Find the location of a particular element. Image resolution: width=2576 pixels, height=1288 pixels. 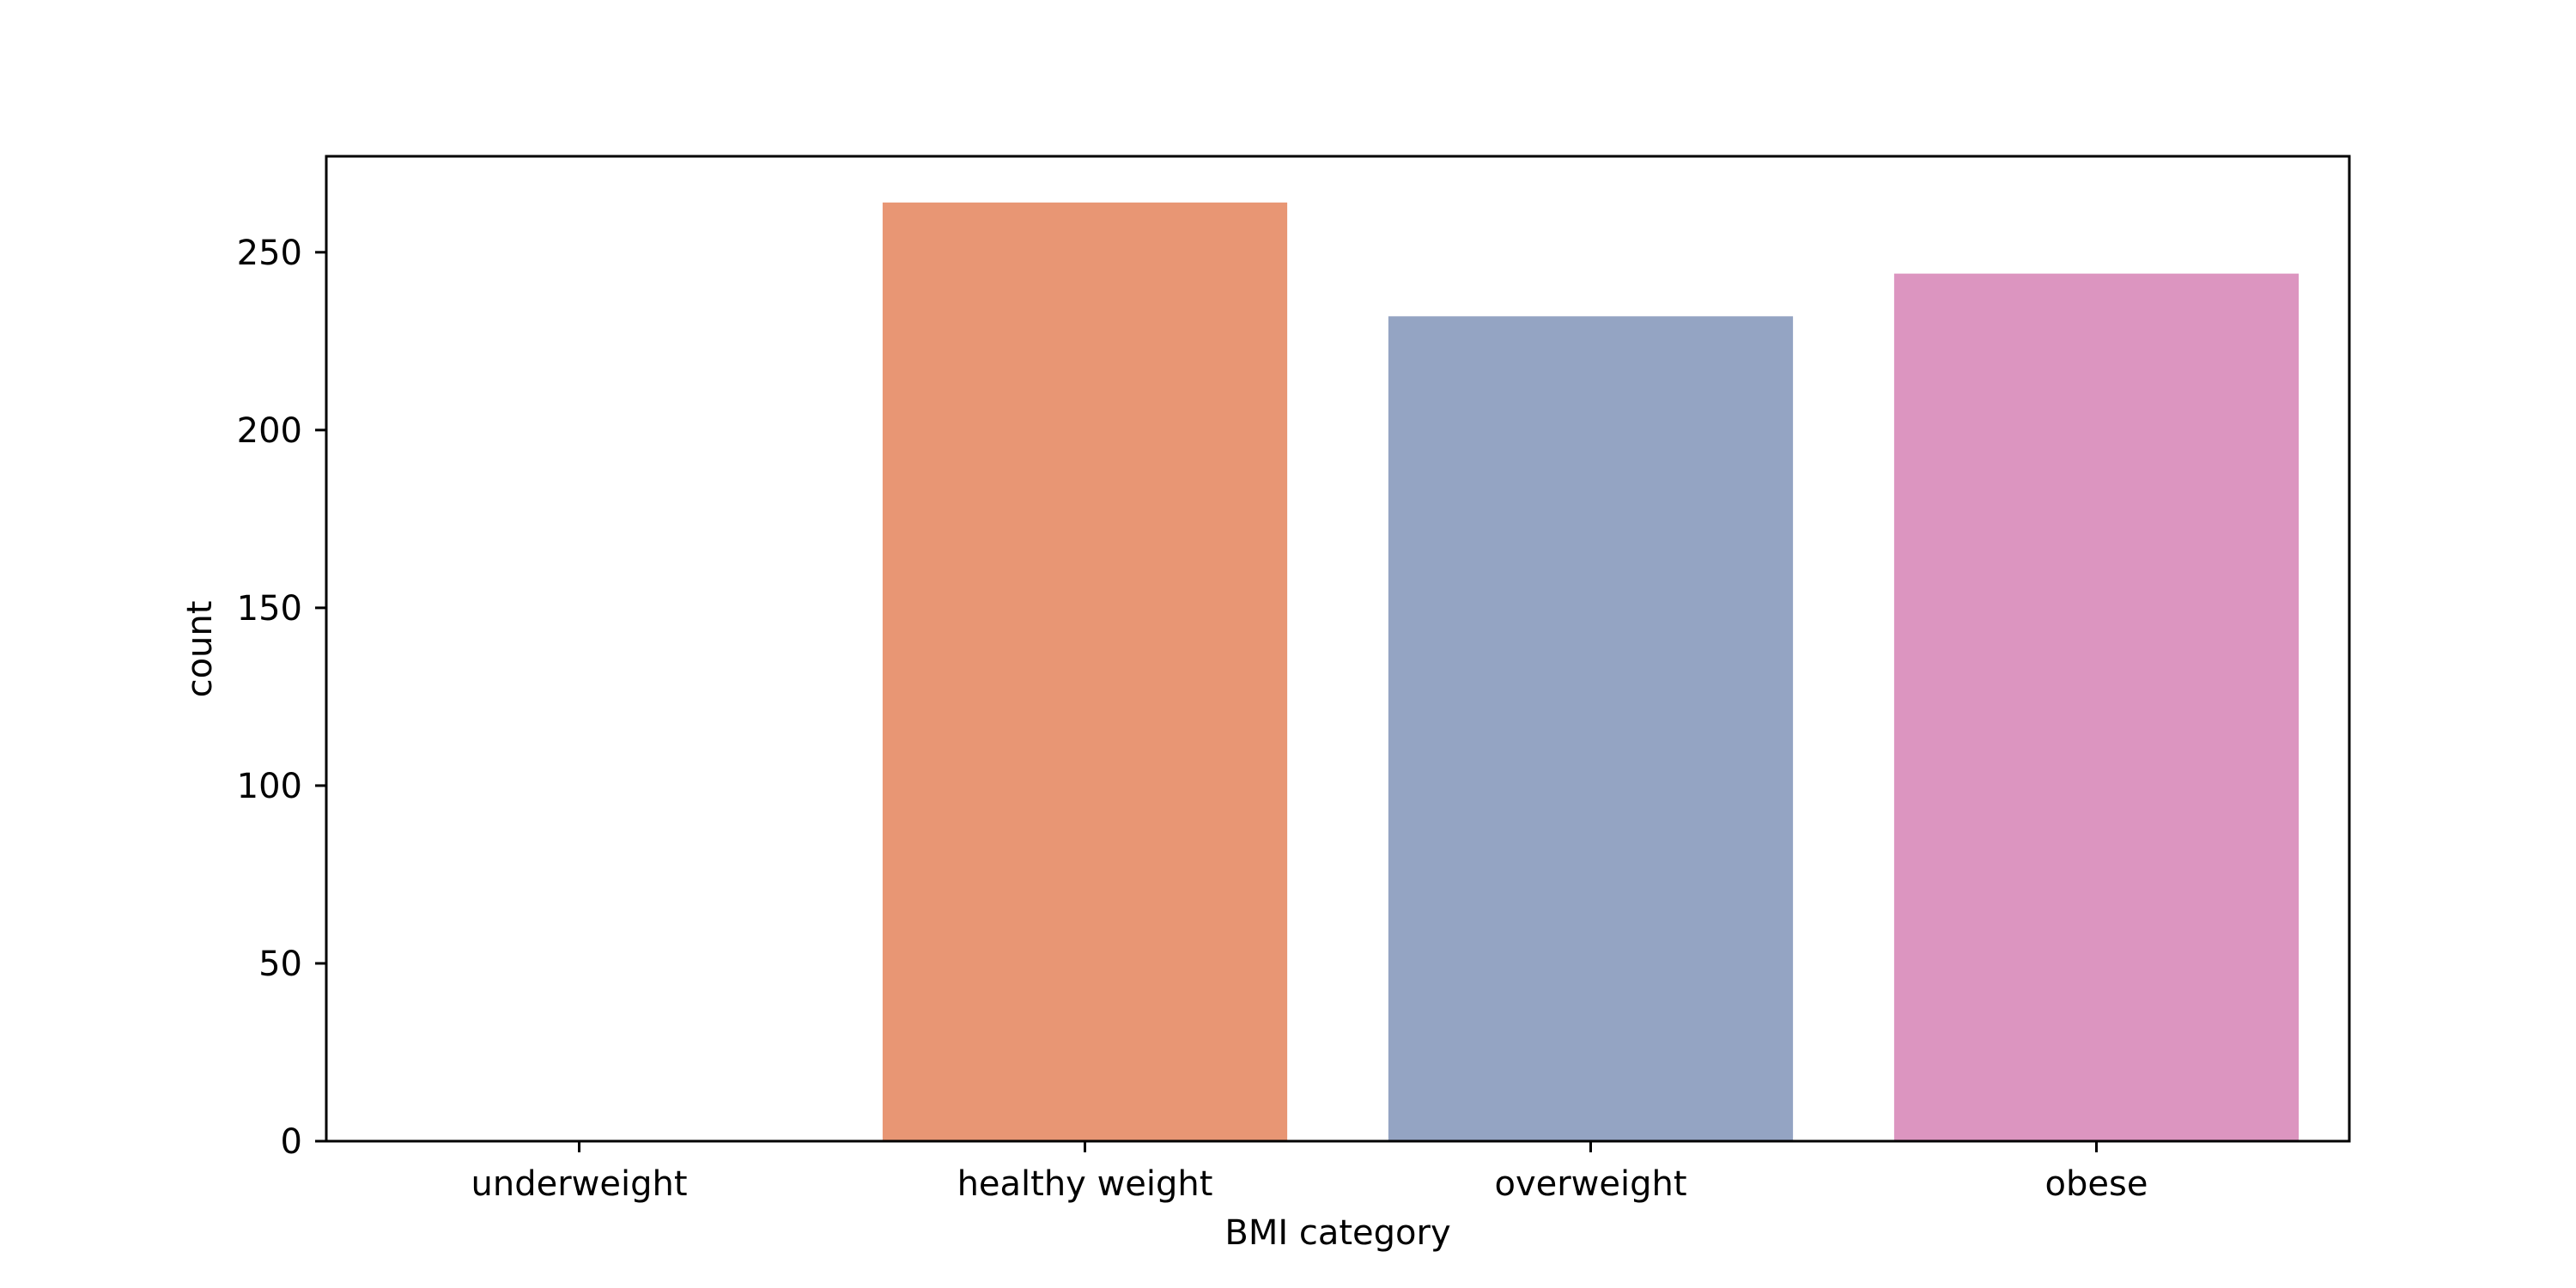

x-tick-label: overweight is located at coordinates (1590, 1184).